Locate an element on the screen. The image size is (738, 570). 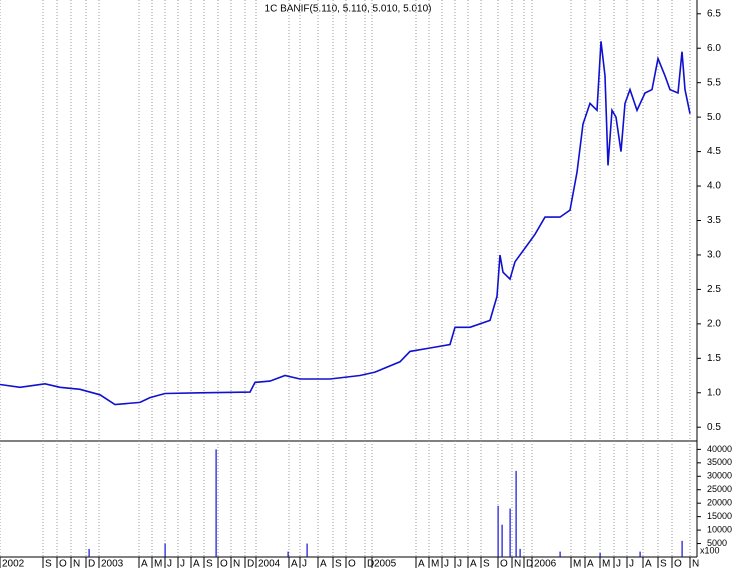
y-tick-label: 6.0 is located at coordinates (714, 48).